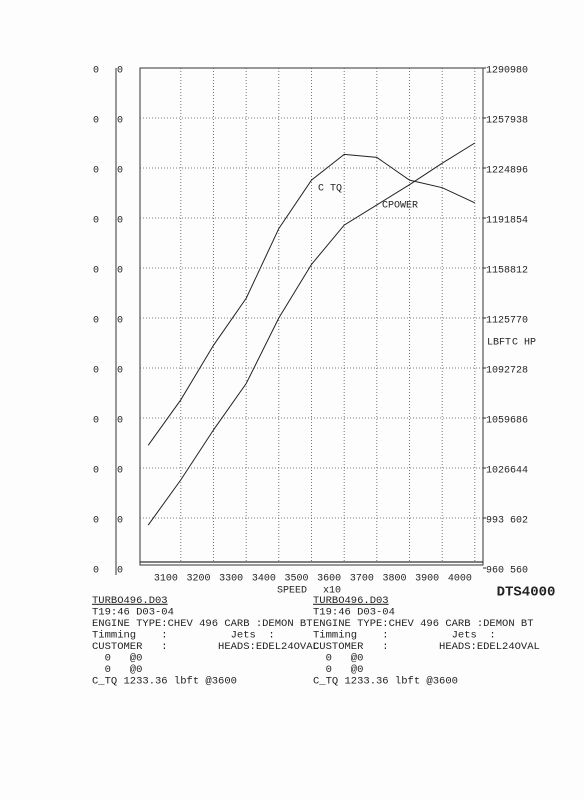 This screenshot has height=800, width=584. I want to click on x-axis-unit: x10, so click(332, 591).